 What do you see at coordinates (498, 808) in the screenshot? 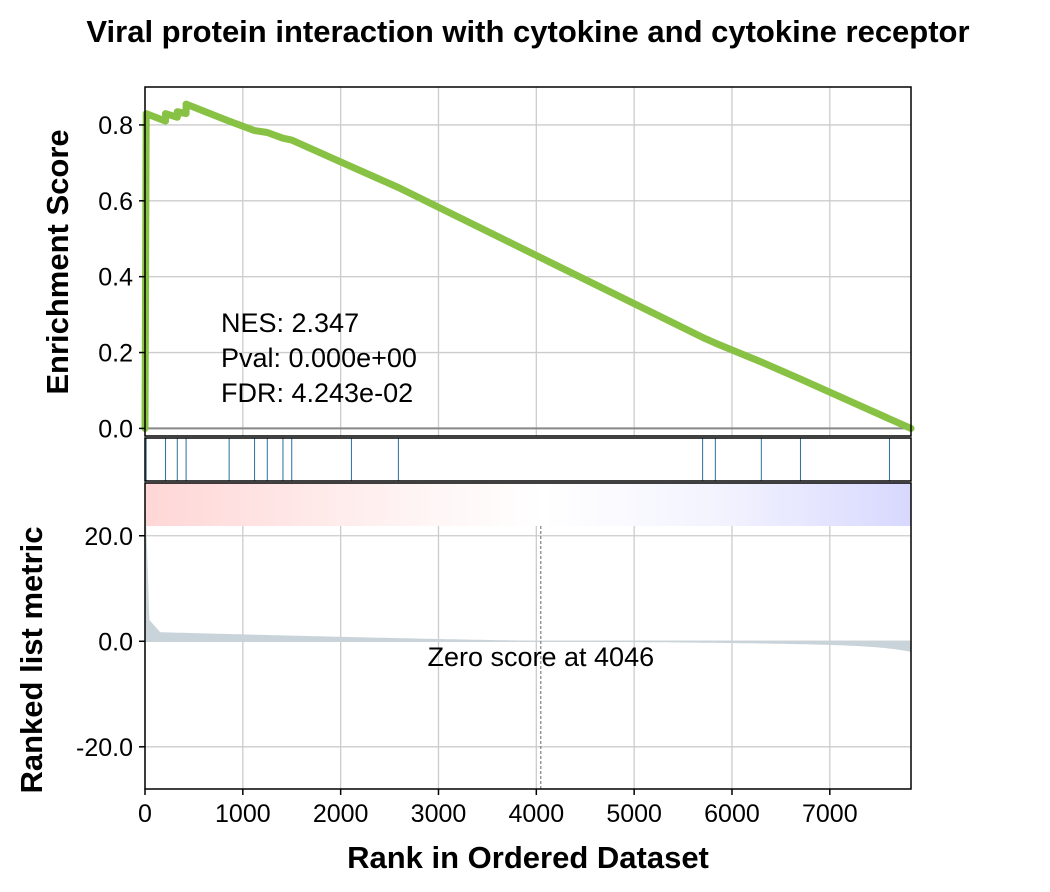
I see `x-ticks: 0 1000 2000 3000 4000 5000 6000 7000` at bounding box center [498, 808].